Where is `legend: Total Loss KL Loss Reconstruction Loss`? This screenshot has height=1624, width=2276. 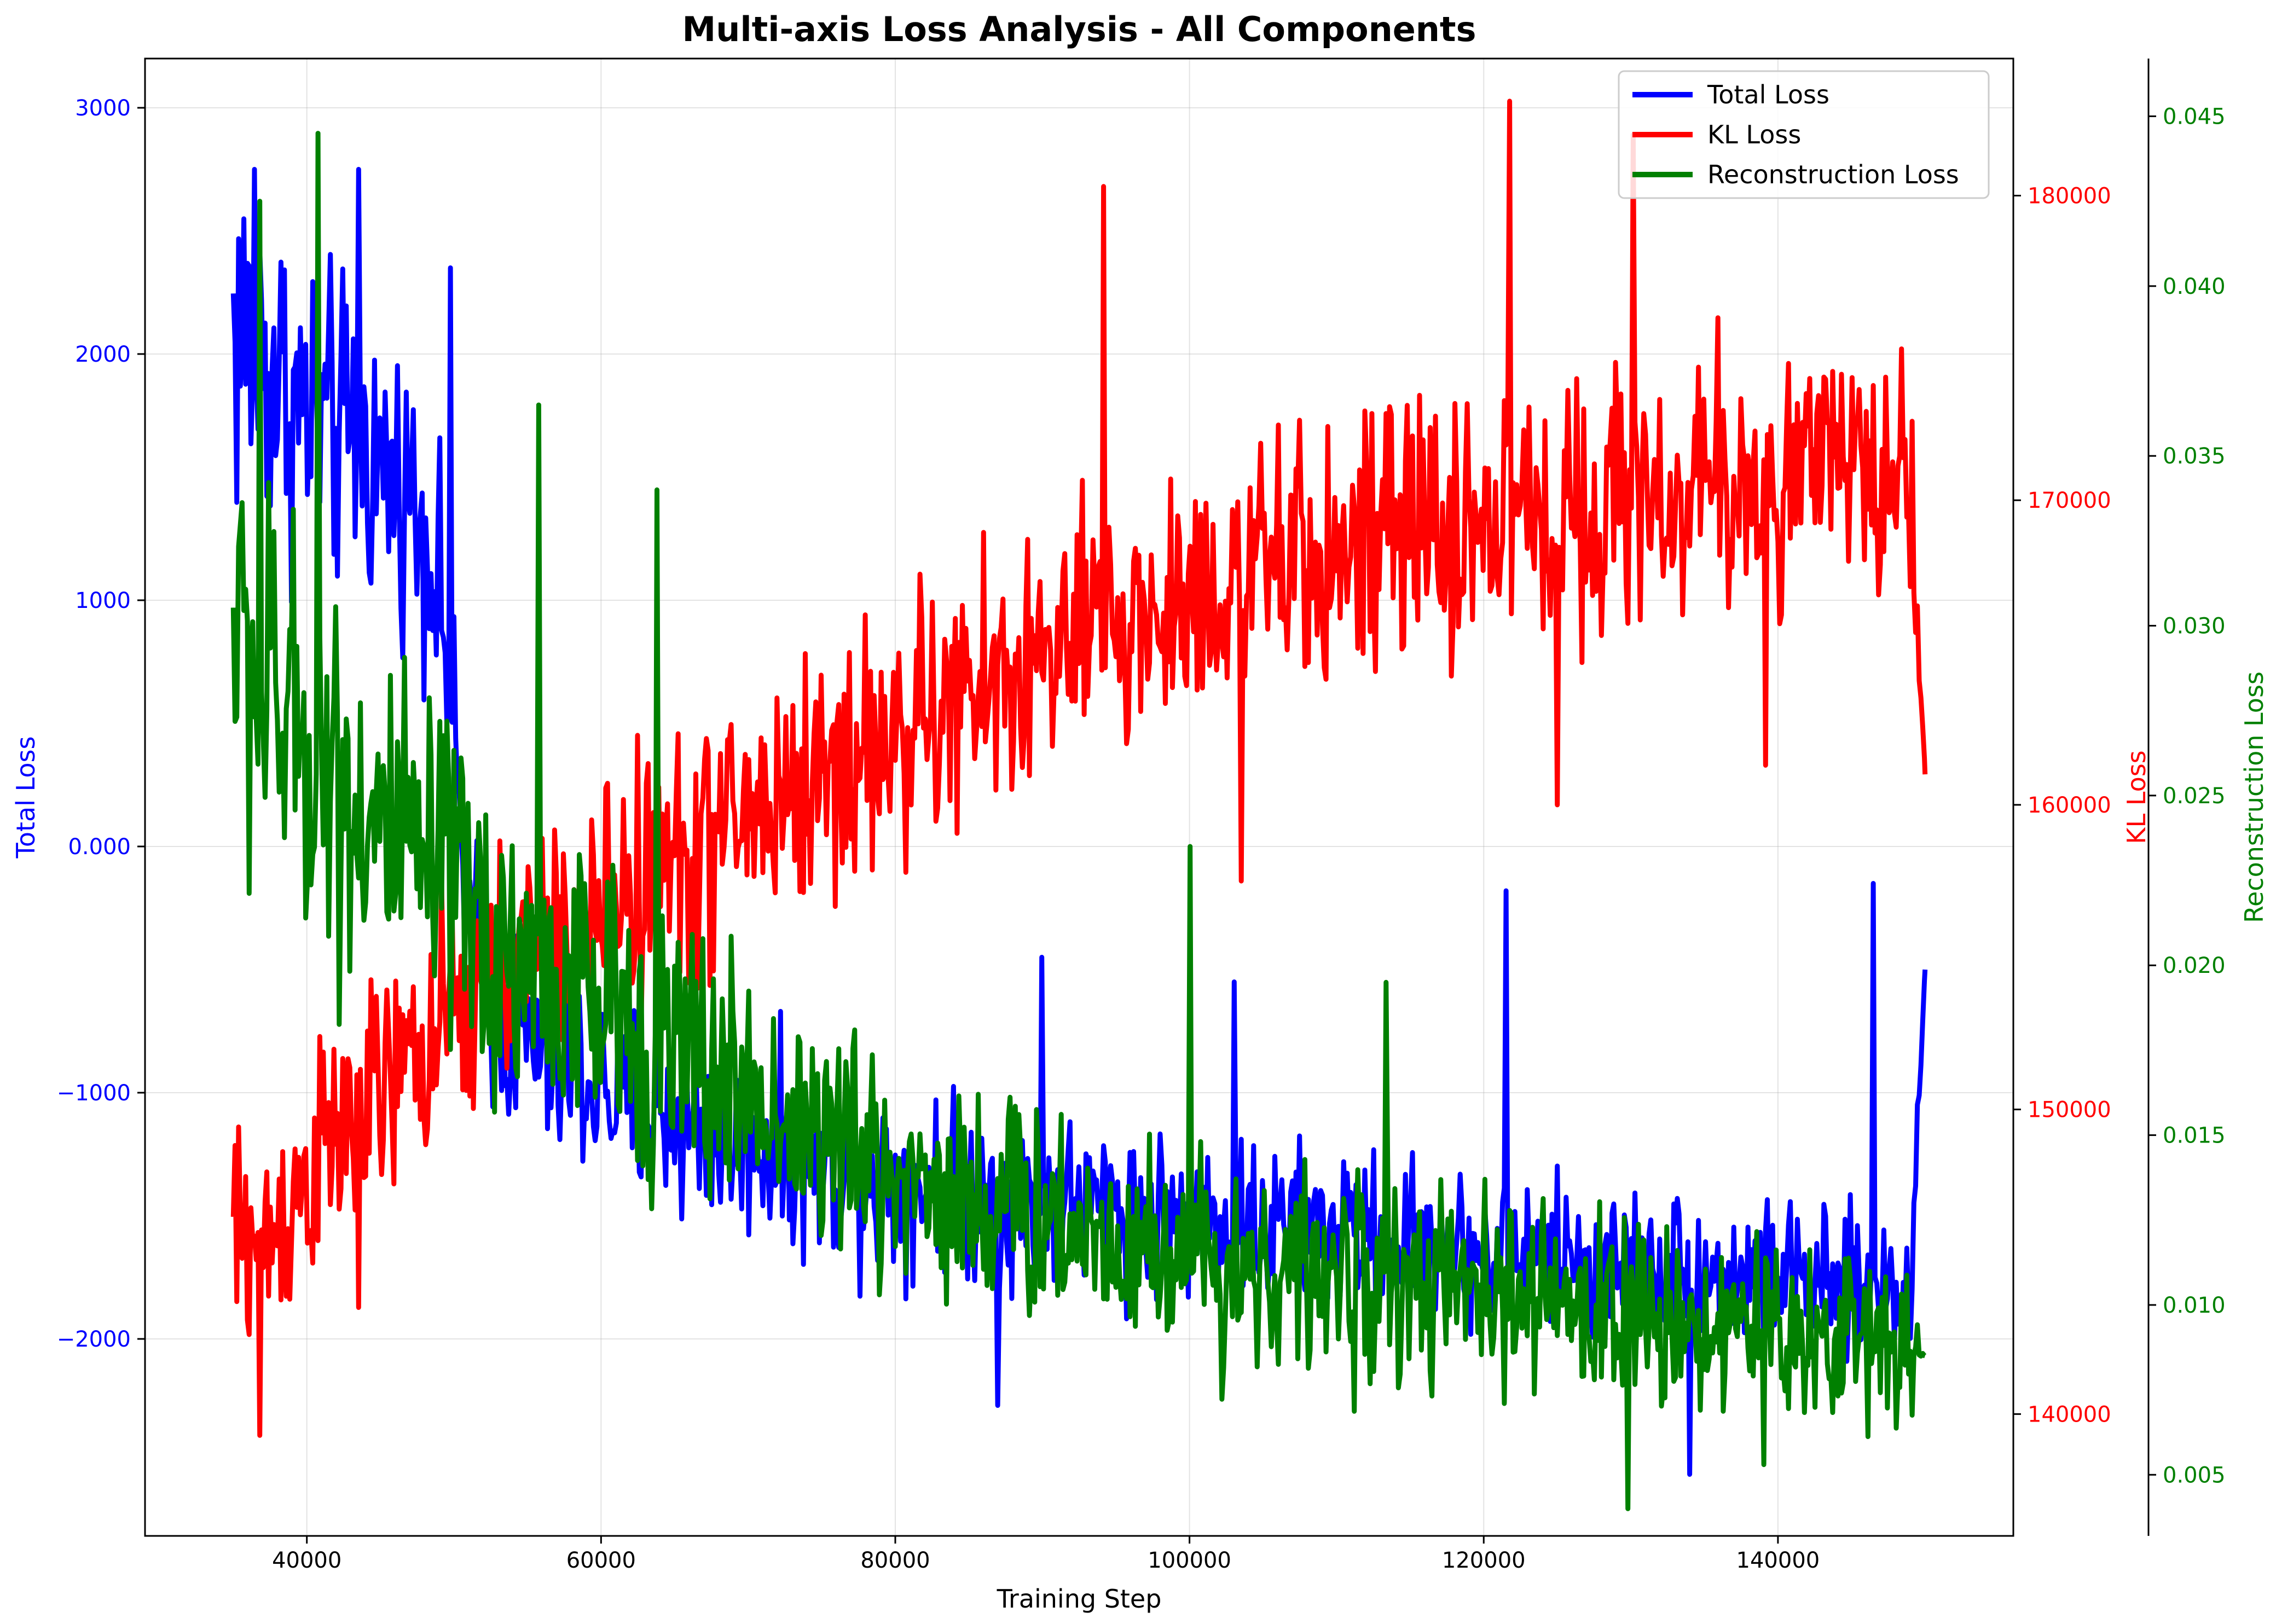
legend: Total Loss KL Loss Reconstruction Loss is located at coordinates (1804, 134).